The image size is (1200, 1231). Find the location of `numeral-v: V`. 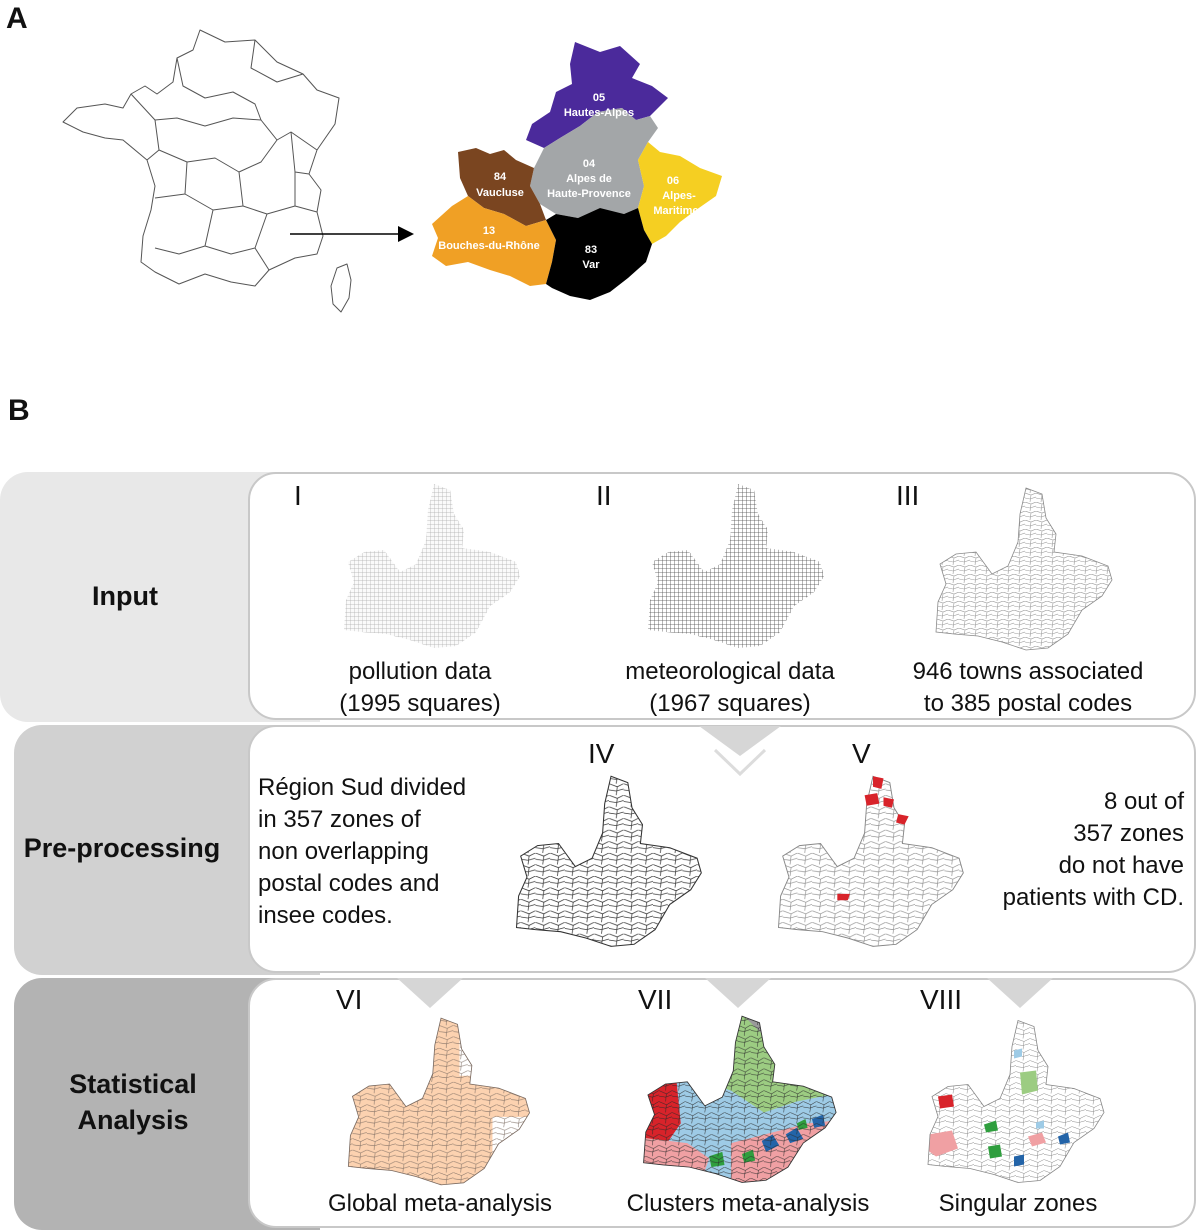

numeral-v: V is located at coordinates (861, 753).